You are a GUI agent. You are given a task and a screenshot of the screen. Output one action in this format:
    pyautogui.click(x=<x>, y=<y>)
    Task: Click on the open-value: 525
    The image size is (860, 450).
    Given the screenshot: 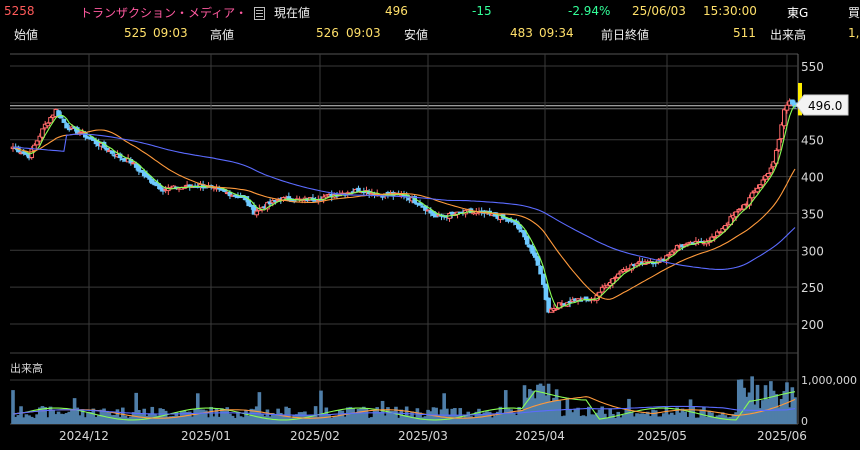 What is the action you would take?
    pyautogui.click(x=135, y=33)
    